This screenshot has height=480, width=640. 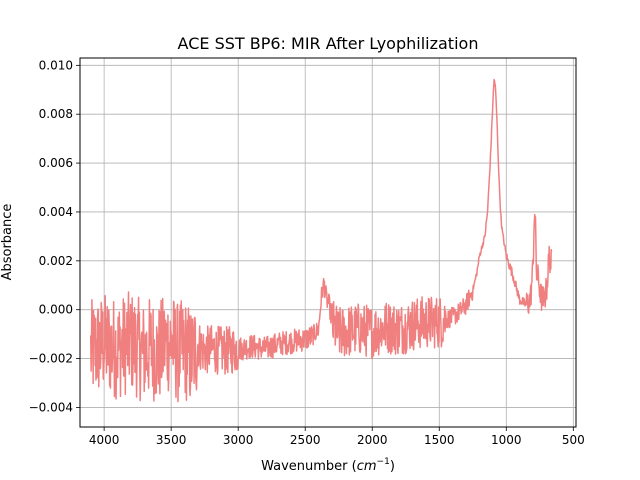 What do you see at coordinates (104, 440) in the screenshot?
I see `x-tick-label: 4000` at bounding box center [104, 440].